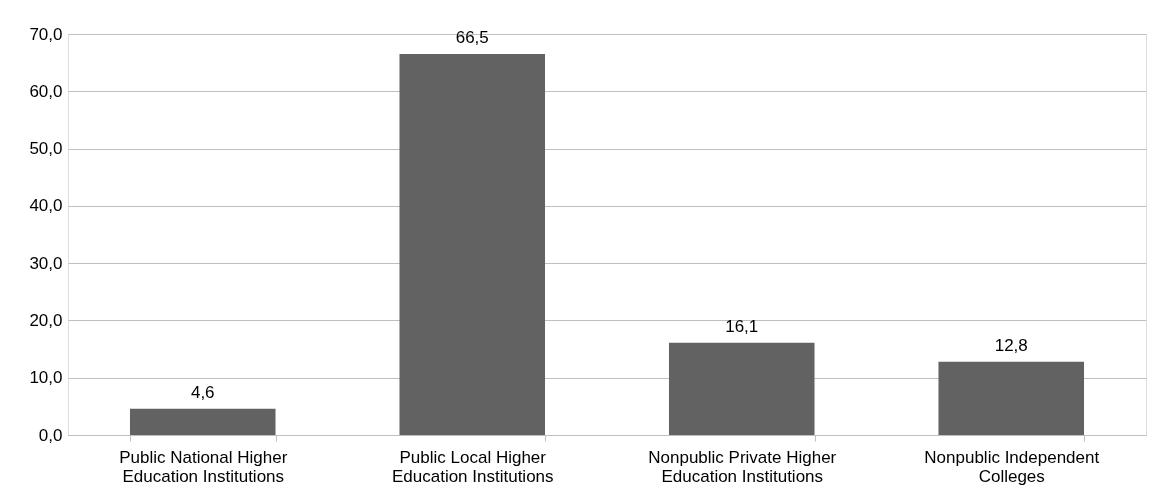  I want to click on y-tick-label: 30,0, so click(46, 263).